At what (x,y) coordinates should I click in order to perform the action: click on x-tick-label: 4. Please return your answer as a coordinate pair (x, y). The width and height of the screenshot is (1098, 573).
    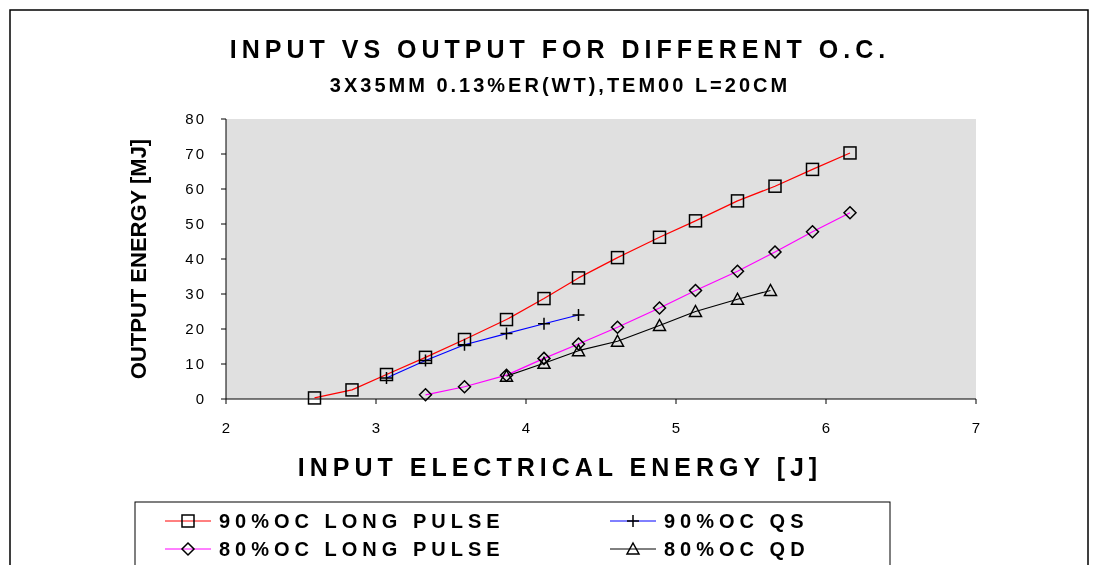
    Looking at the image, I should click on (526, 427).